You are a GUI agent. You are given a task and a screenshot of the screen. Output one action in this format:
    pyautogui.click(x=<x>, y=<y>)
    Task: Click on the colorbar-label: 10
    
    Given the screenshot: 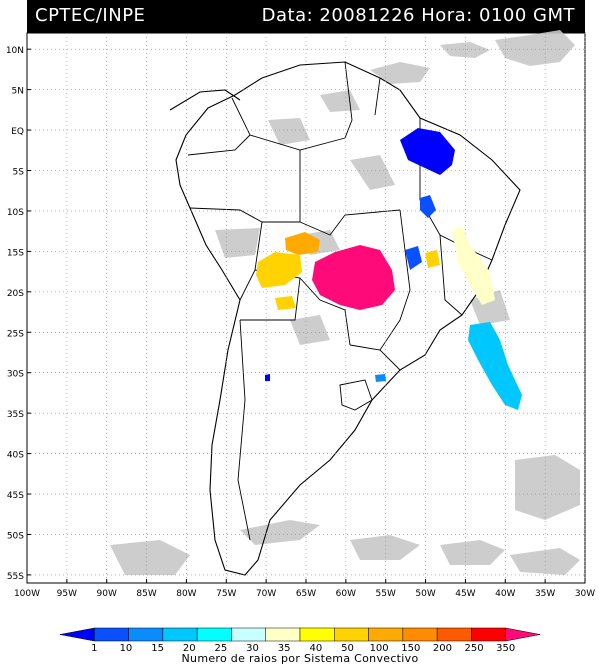 What is the action you would take?
    pyautogui.click(x=126, y=648)
    